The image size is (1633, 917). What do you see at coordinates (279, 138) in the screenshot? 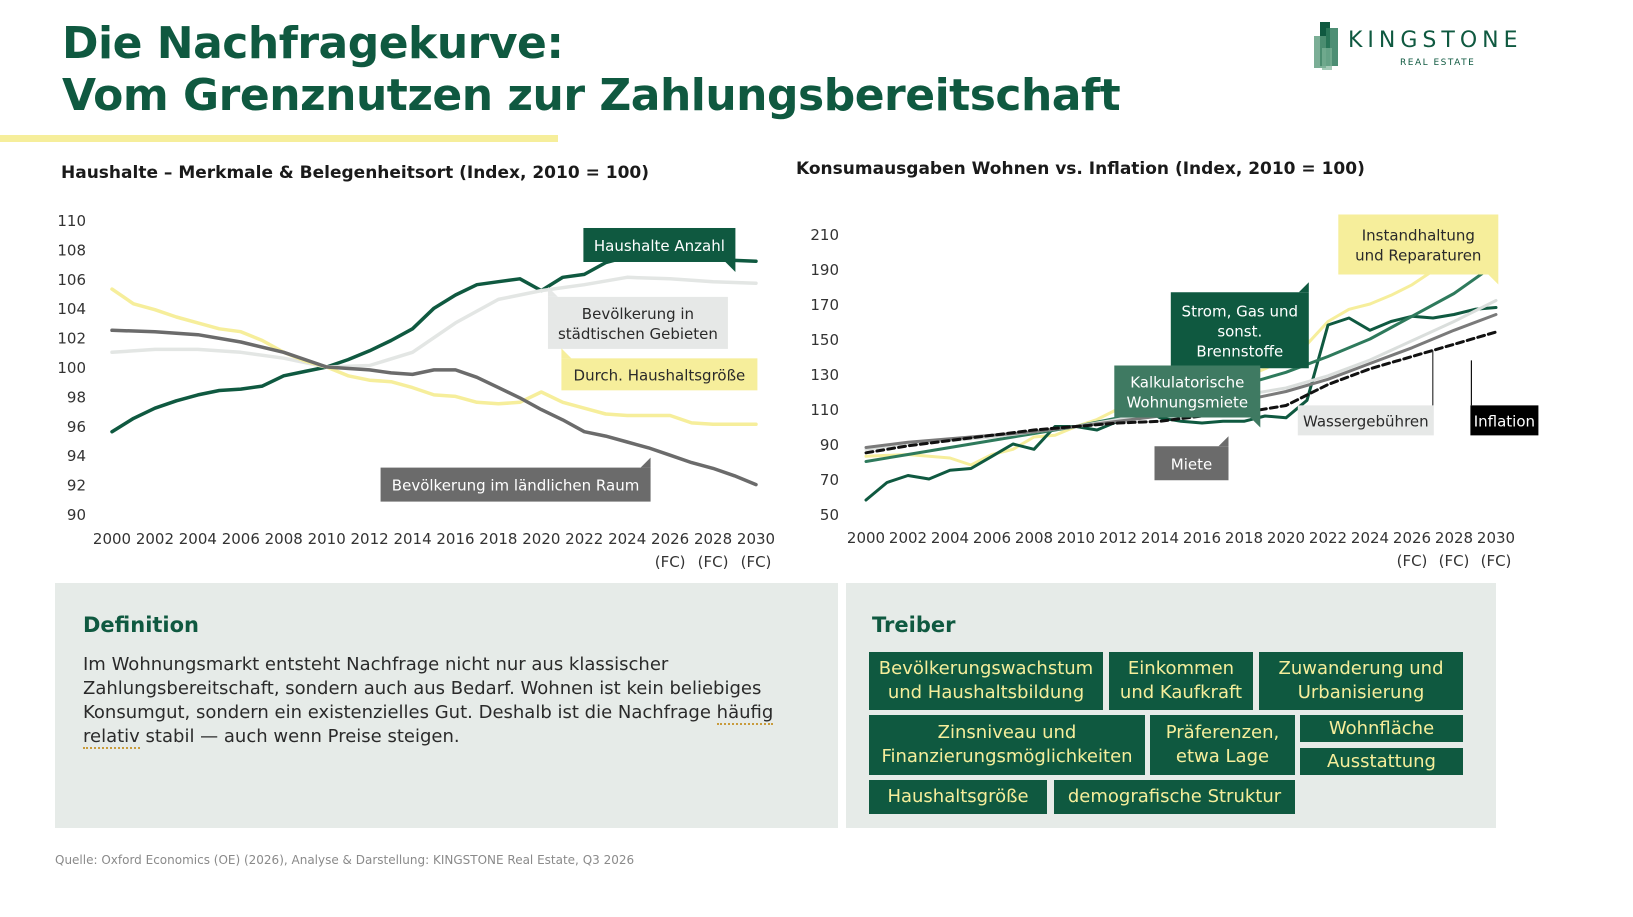
I see `title-underline` at bounding box center [279, 138].